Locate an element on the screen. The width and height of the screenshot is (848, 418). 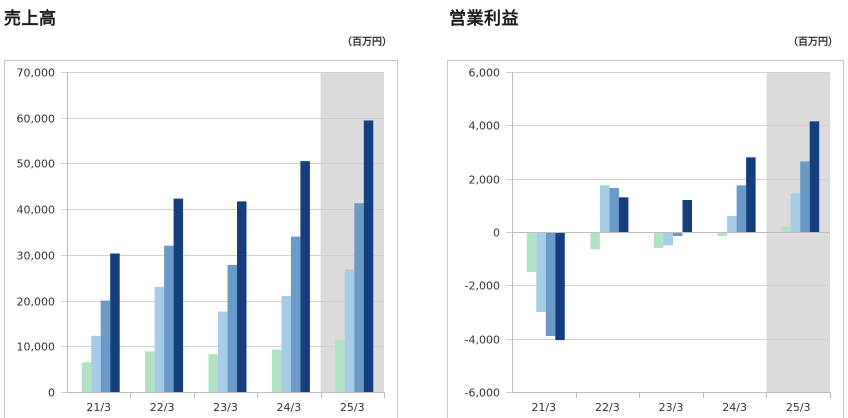
profit-chart-title: 営業利益 is located at coordinates (484, 19).